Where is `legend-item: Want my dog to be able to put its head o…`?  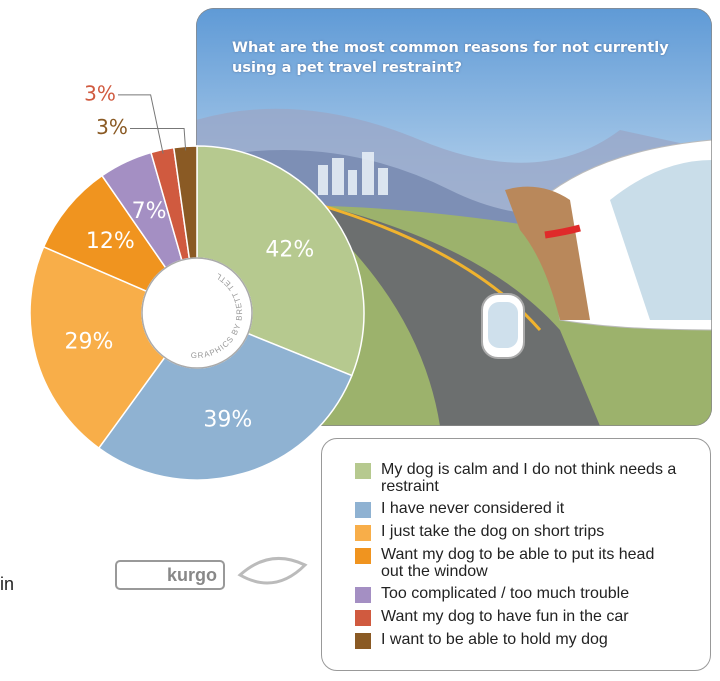 legend-item: Want my dog to be able to put its head o… is located at coordinates (532, 563).